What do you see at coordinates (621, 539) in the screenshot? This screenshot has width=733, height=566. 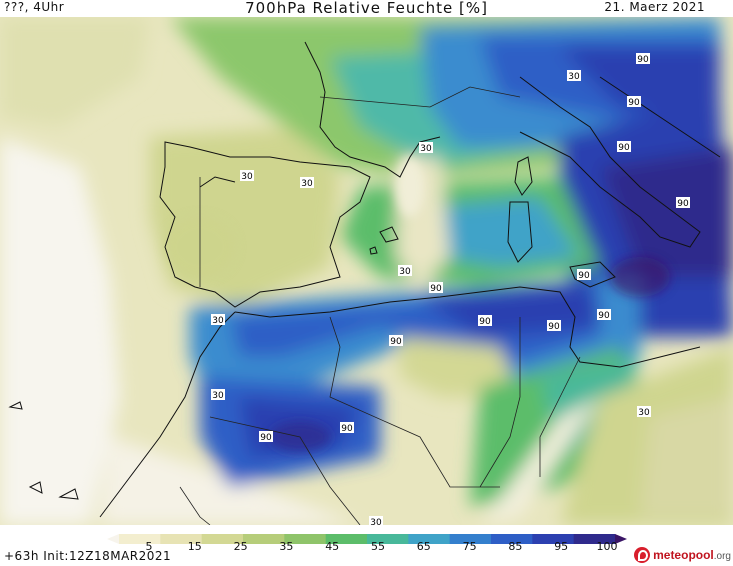 I see `scale-tip-high` at bounding box center [621, 539].